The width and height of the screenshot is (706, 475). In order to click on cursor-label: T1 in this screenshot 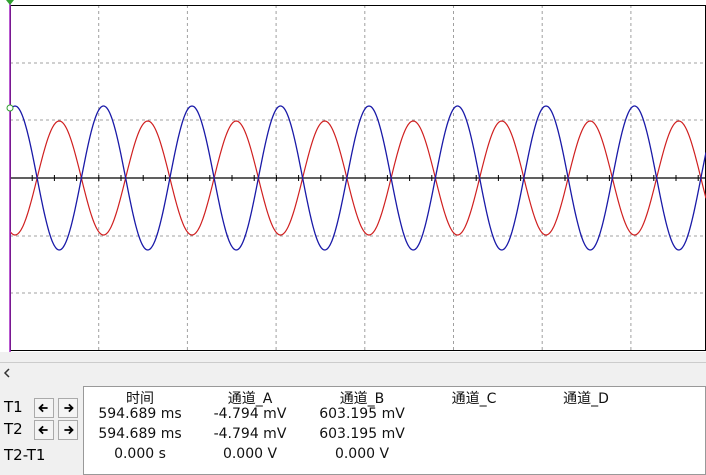, I will do `click(13, 407)`.